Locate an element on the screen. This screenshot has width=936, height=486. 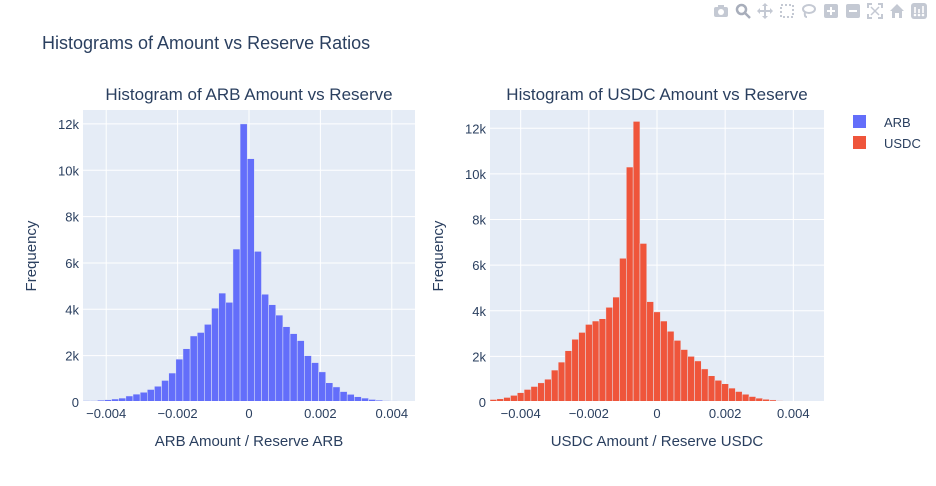
x-axis-title: ARB Amount / Reserve ARB is located at coordinates (249, 441).